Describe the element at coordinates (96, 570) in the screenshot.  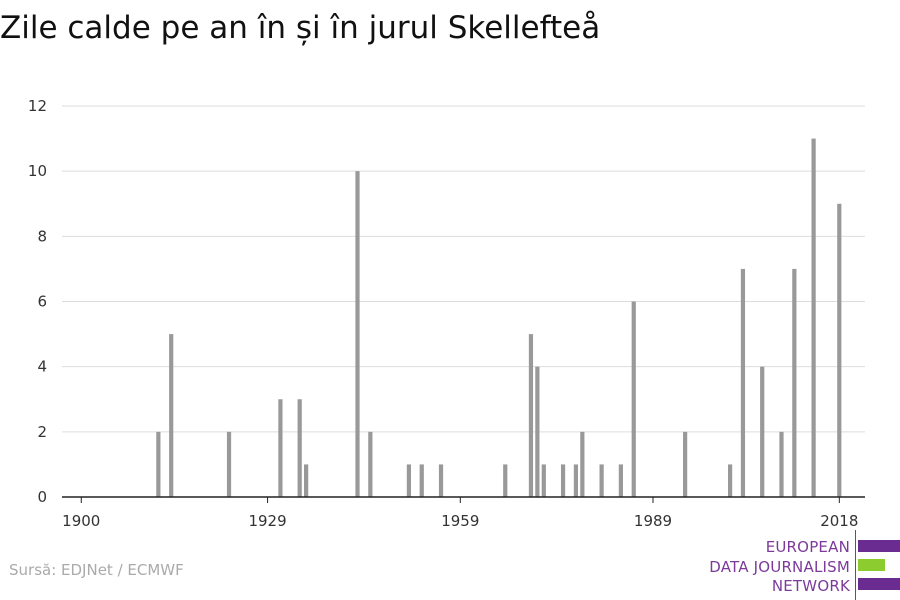
I see `source-note: Sursă: EDJNet / ECMWF` at that location.